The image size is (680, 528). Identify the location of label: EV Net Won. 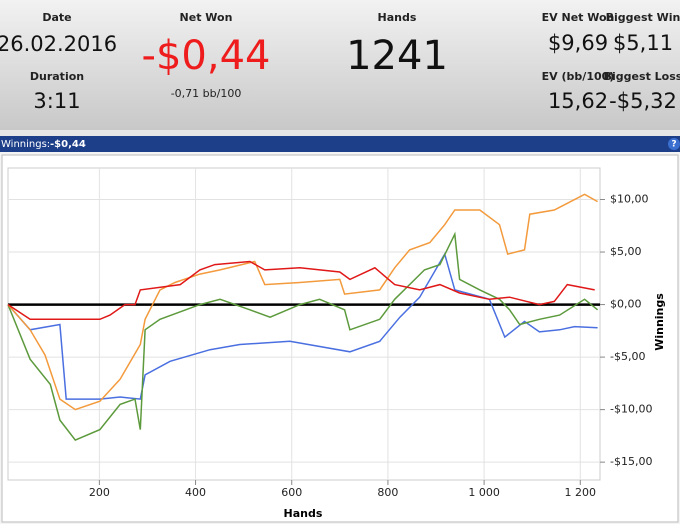
(578, 17).